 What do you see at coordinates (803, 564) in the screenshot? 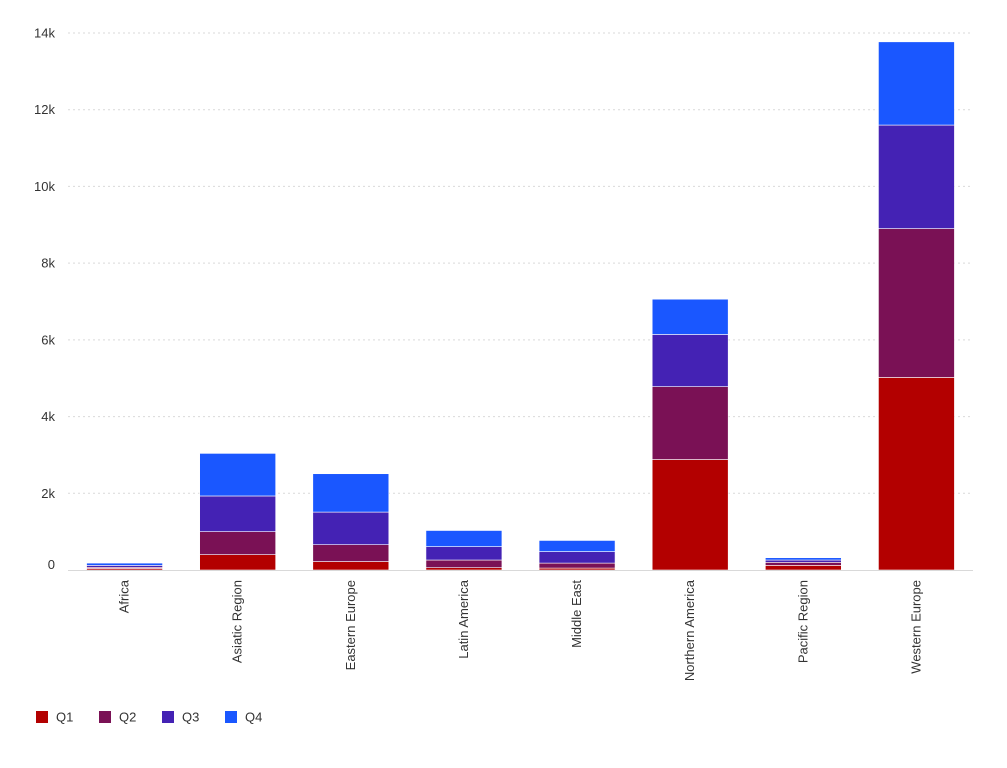
I see `bar-segment-q2-pacific-region` at bounding box center [803, 564].